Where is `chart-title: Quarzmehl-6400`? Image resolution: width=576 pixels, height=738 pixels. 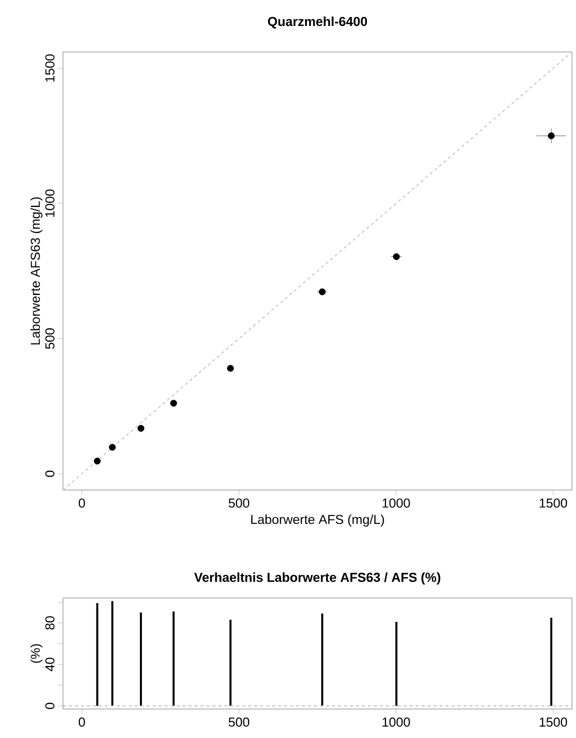 chart-title: Quarzmehl-6400 is located at coordinates (317, 22).